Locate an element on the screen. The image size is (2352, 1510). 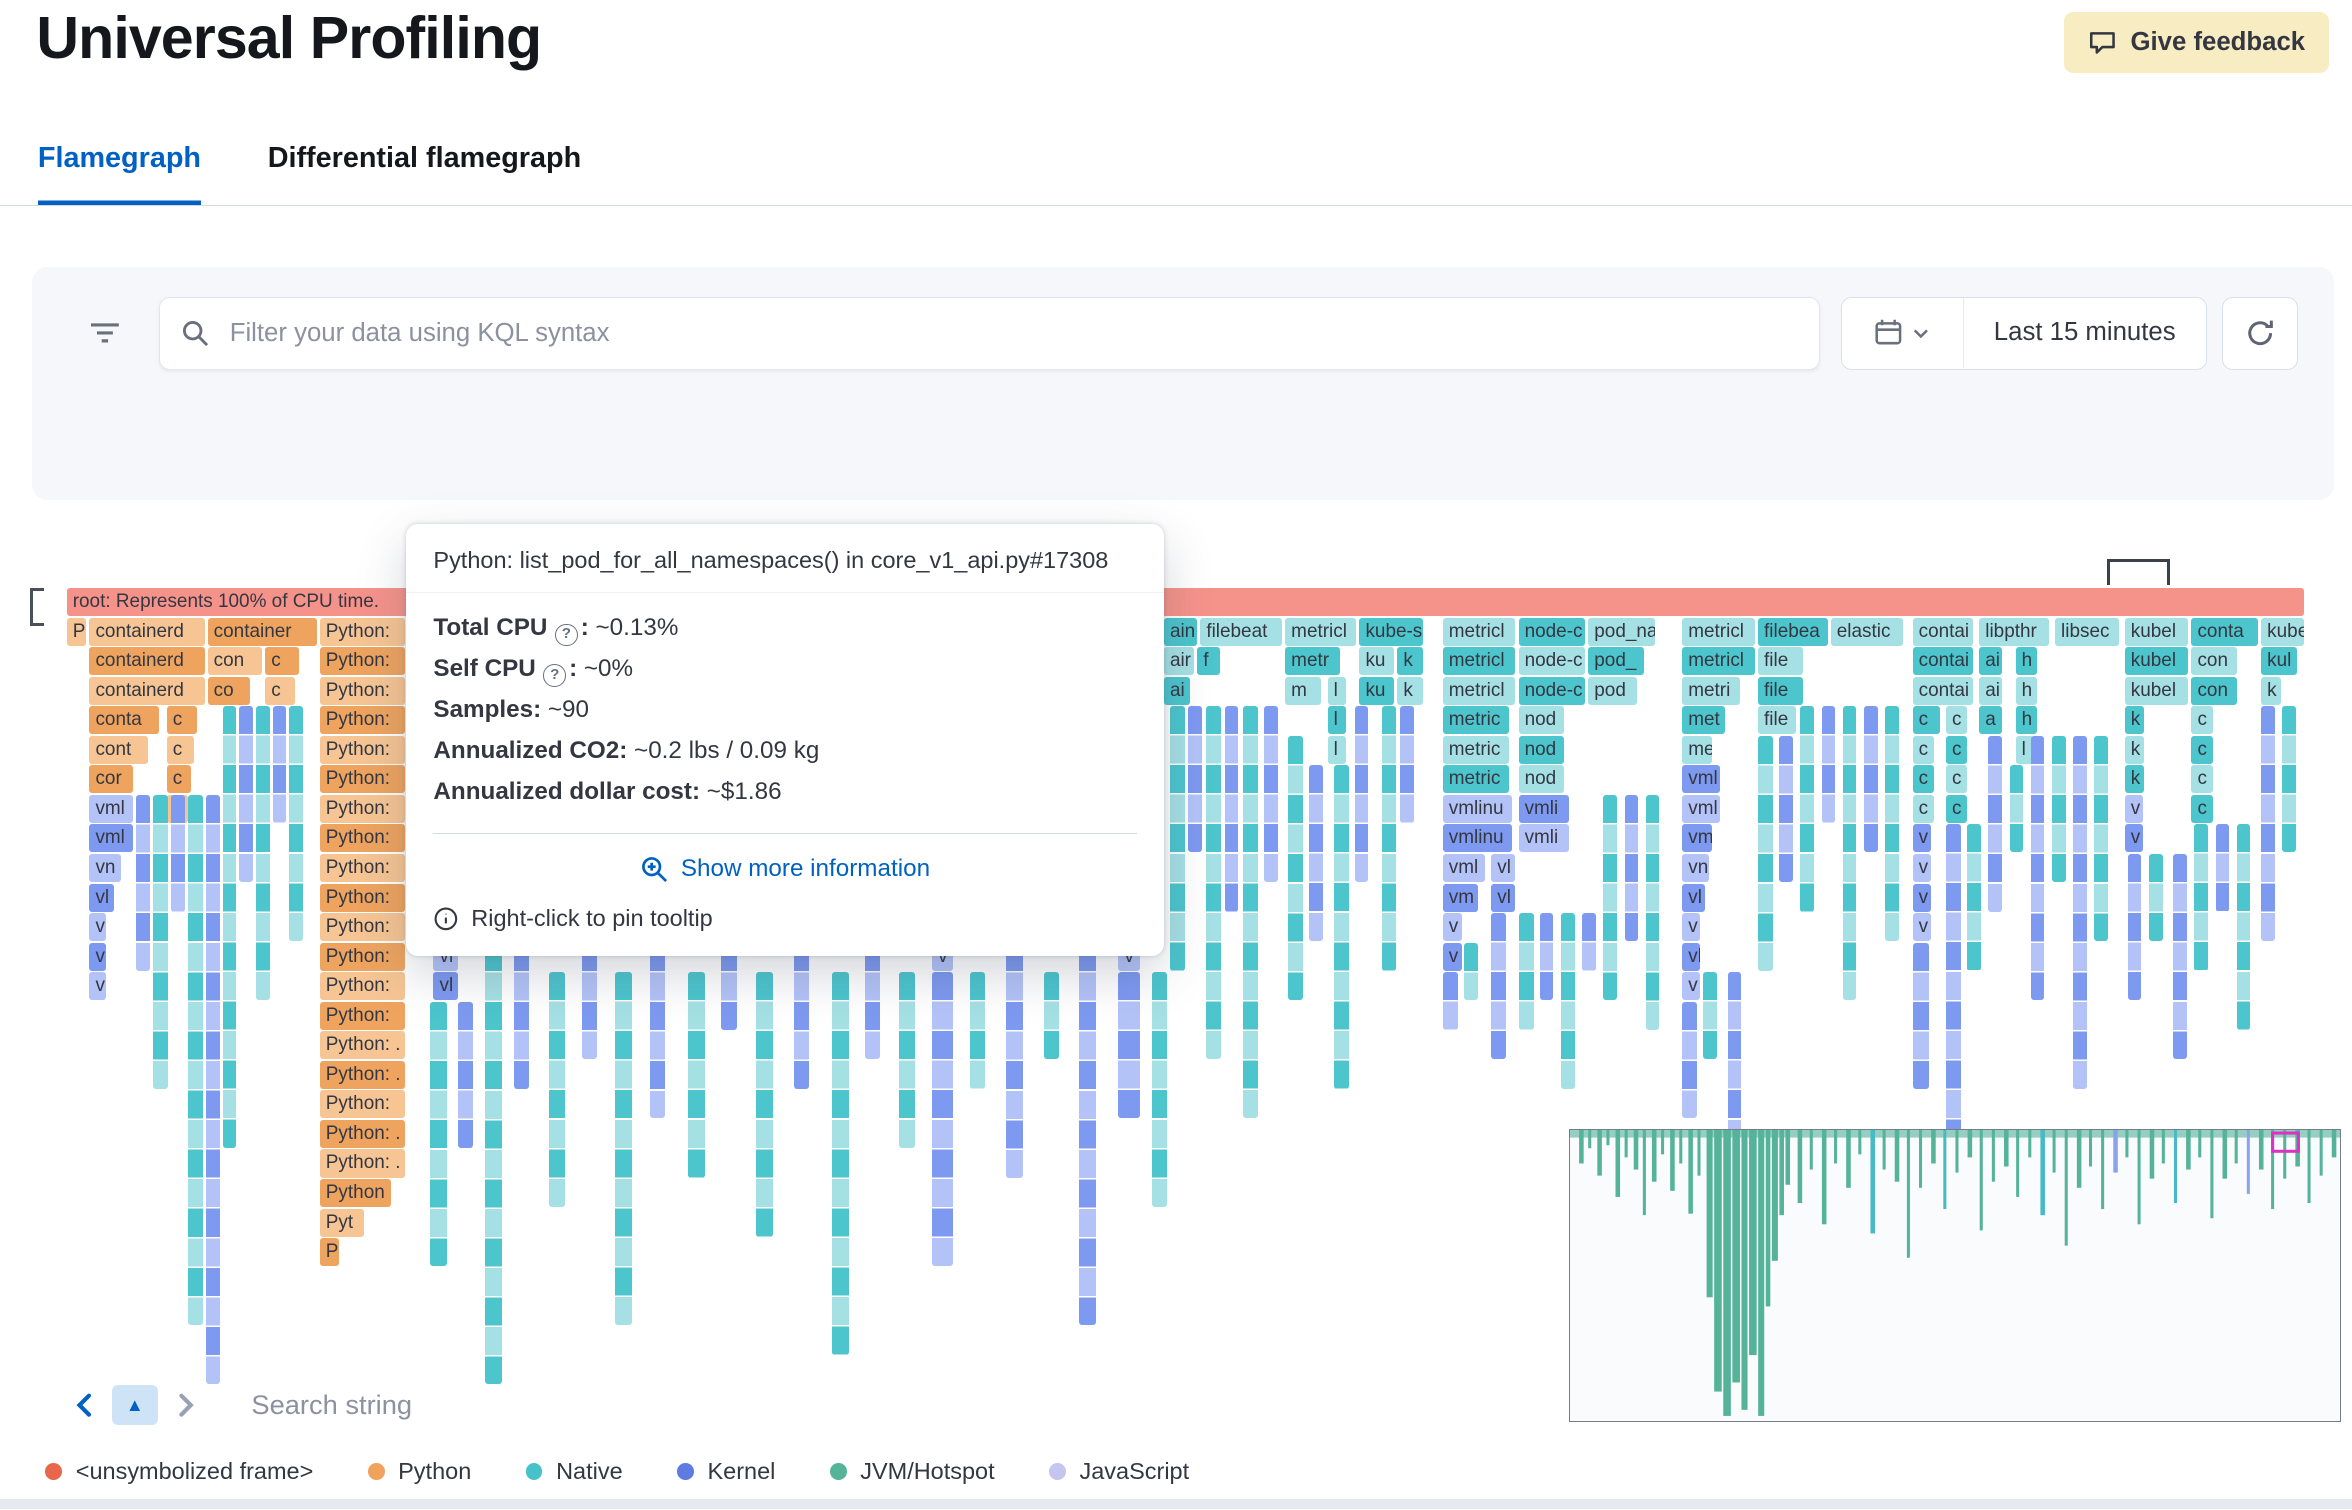
flame-frame: conta is located at coordinates (2225, 631).